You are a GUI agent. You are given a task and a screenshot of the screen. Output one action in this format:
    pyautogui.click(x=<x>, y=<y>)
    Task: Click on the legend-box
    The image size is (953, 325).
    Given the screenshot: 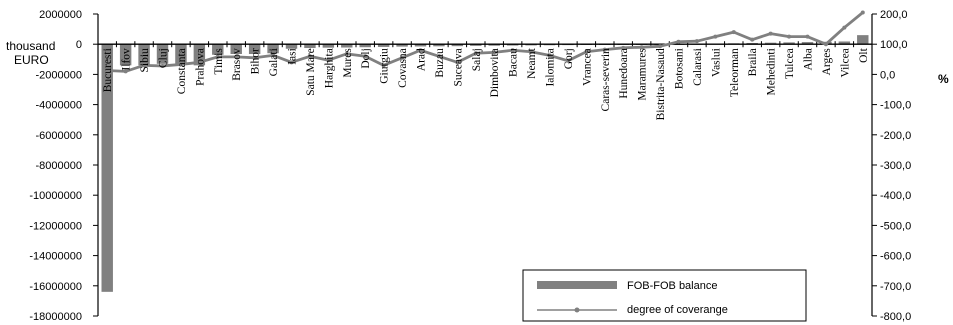 What is the action you would take?
    pyautogui.click(x=664, y=295)
    